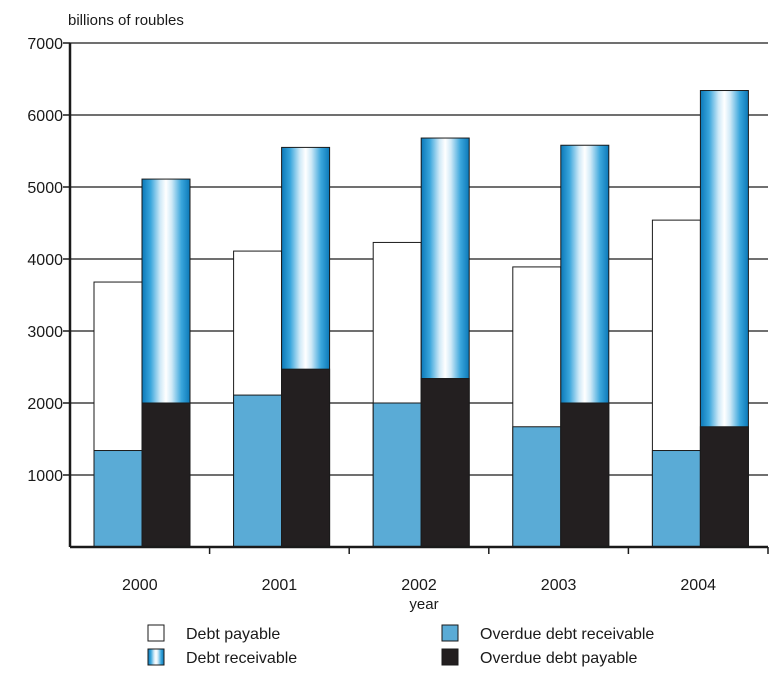  I want to click on y-axis-unit-label: billions of roubles, so click(126, 20).